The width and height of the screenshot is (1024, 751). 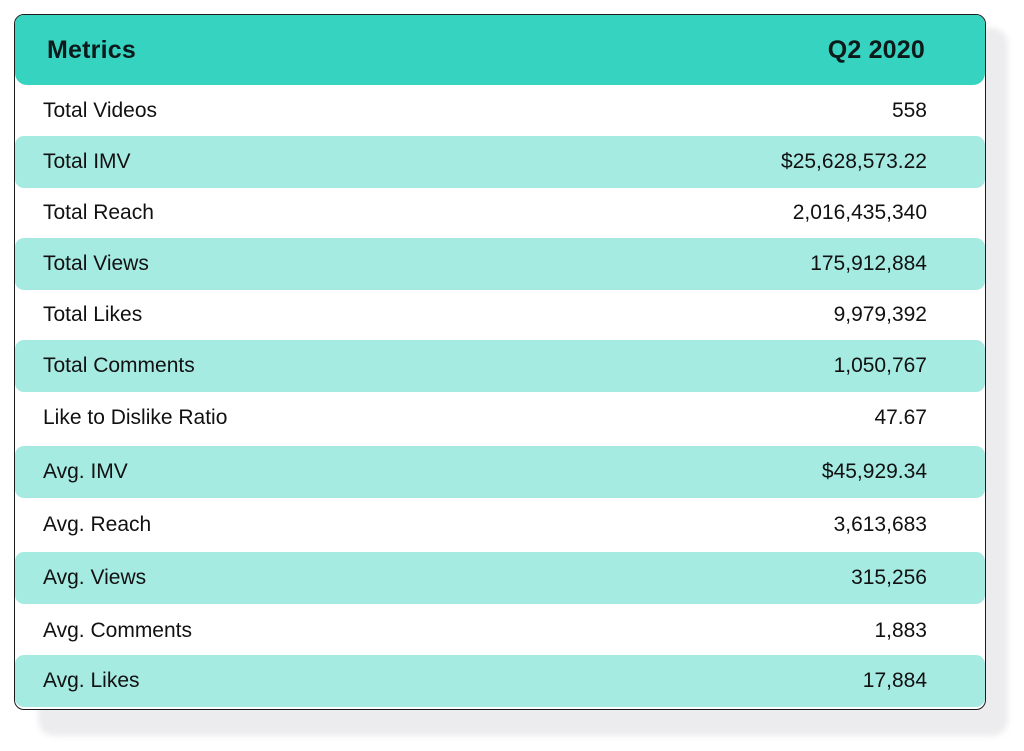 I want to click on row-value: 3,613,683, so click(x=880, y=524).